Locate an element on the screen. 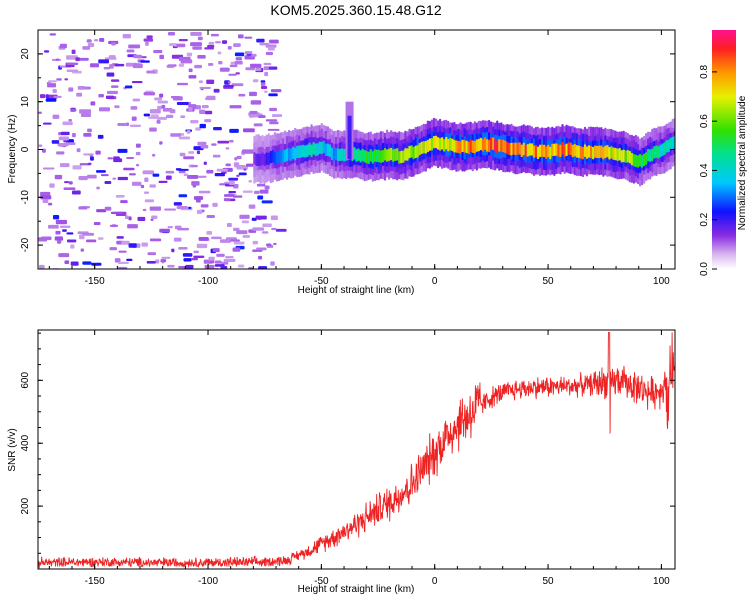 The image size is (750, 600). spectrogram-xtick-label: 0 is located at coordinates (435, 281).